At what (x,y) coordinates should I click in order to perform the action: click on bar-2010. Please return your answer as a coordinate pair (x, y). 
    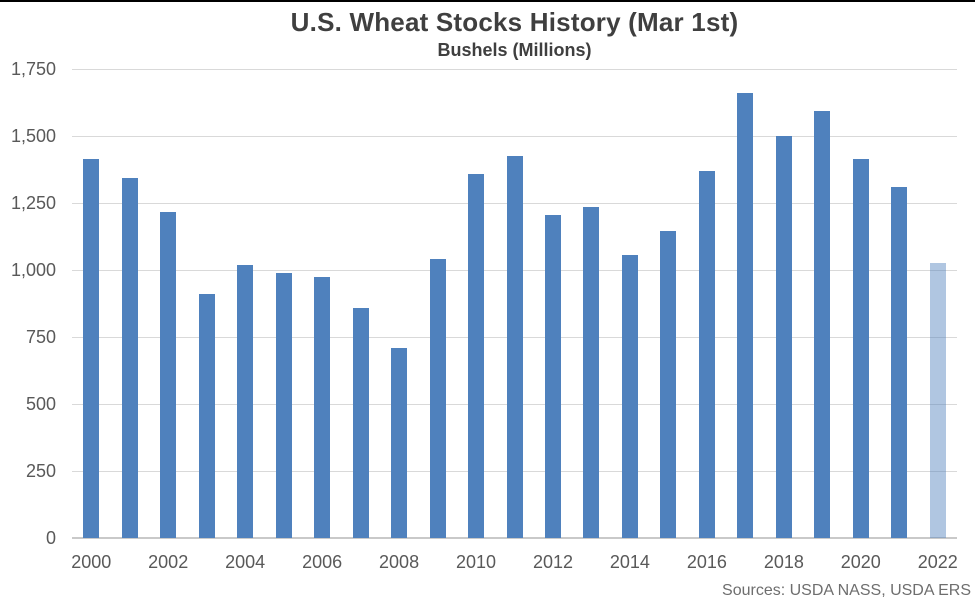
    Looking at the image, I should click on (476, 355).